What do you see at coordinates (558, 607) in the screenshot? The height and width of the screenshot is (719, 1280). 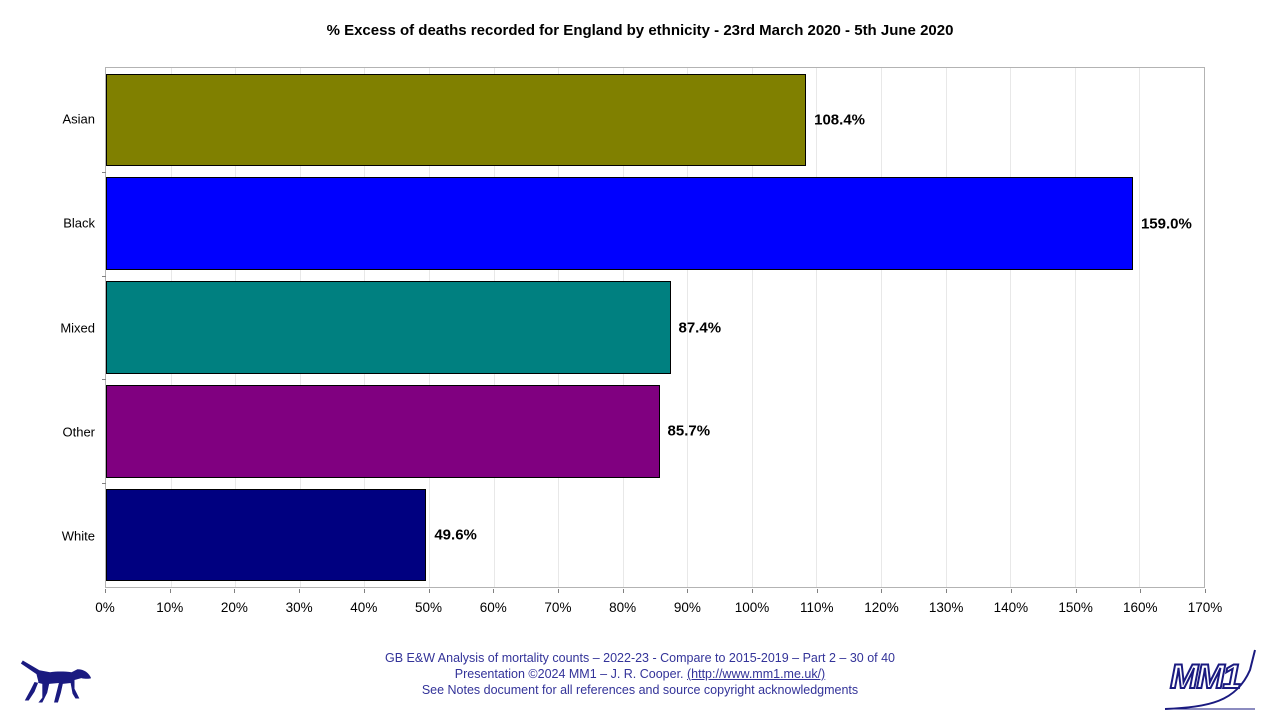 I see `x-axis-tick-label: 70%` at bounding box center [558, 607].